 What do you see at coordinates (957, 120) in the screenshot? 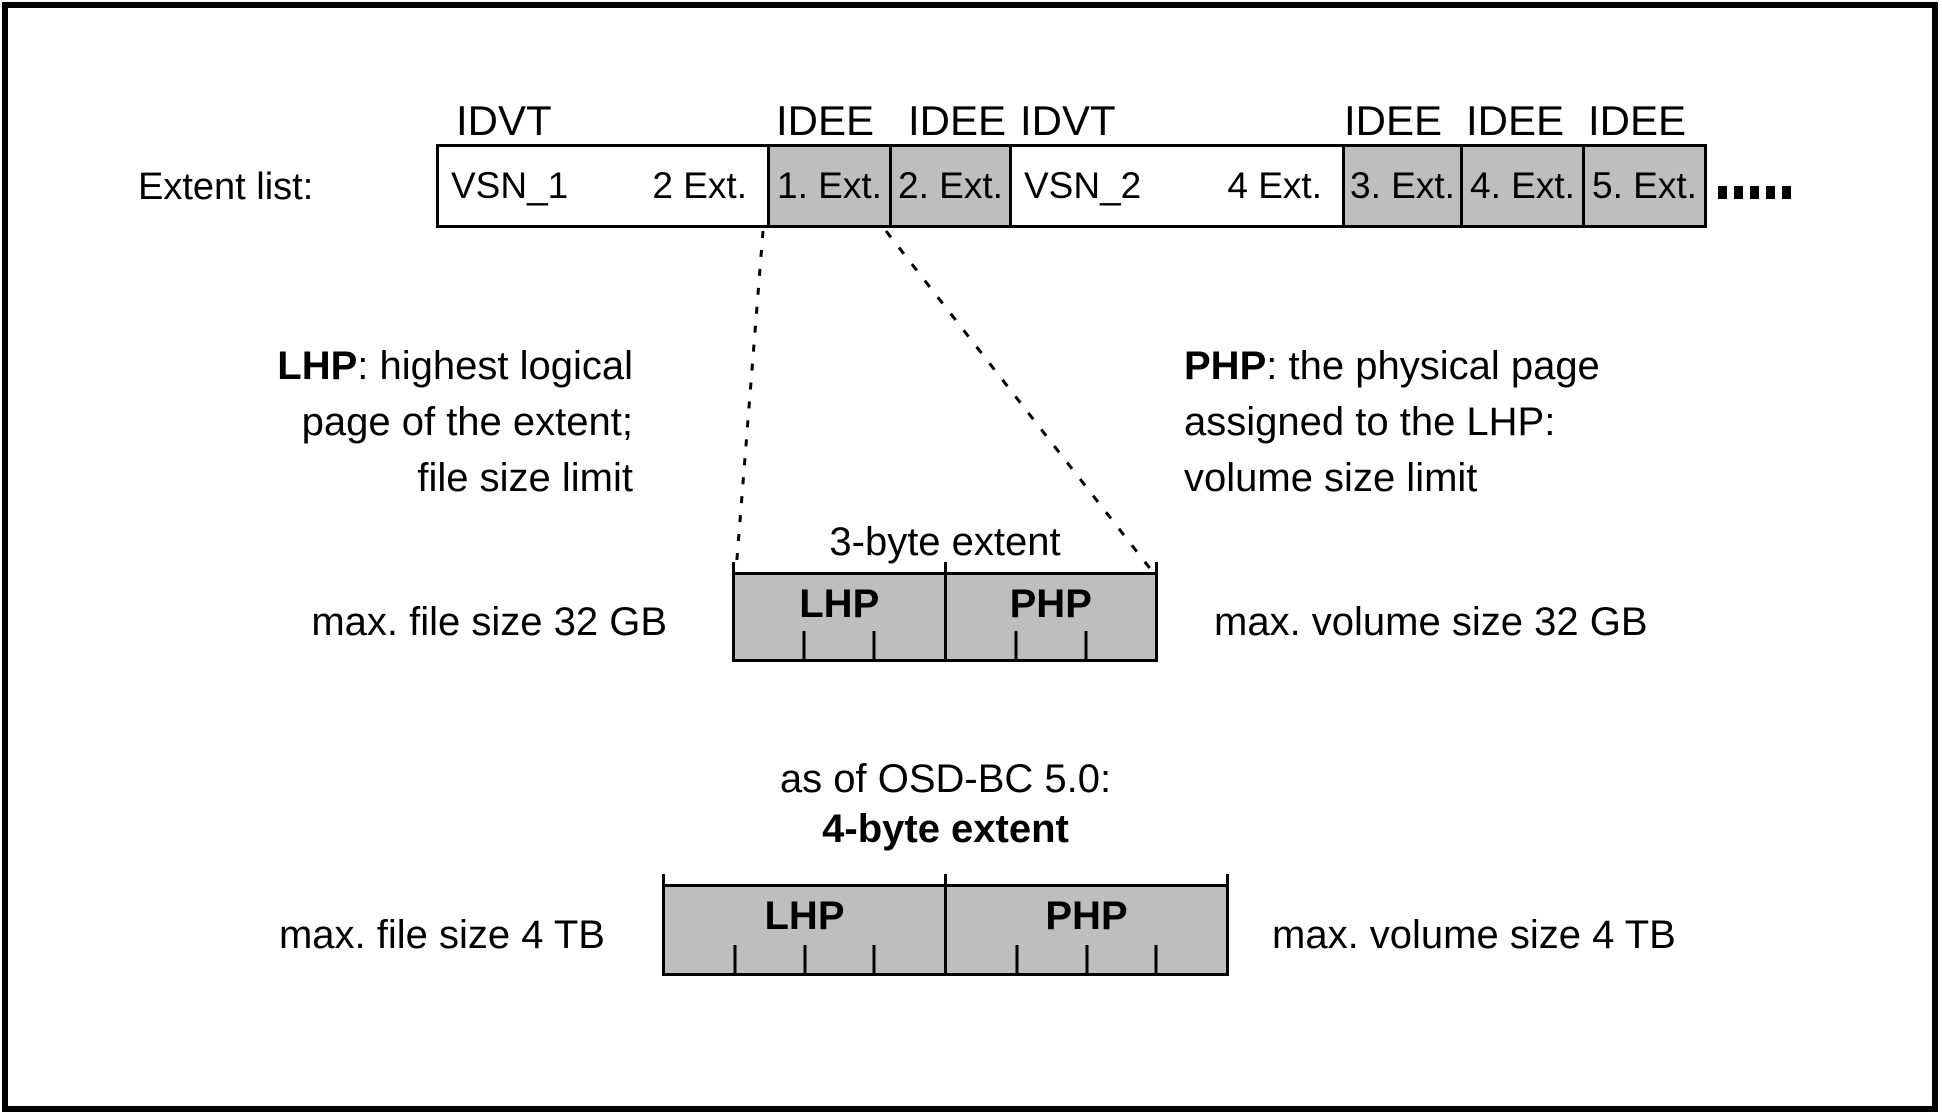
I see `header-idee-2: IDEE` at bounding box center [957, 120].